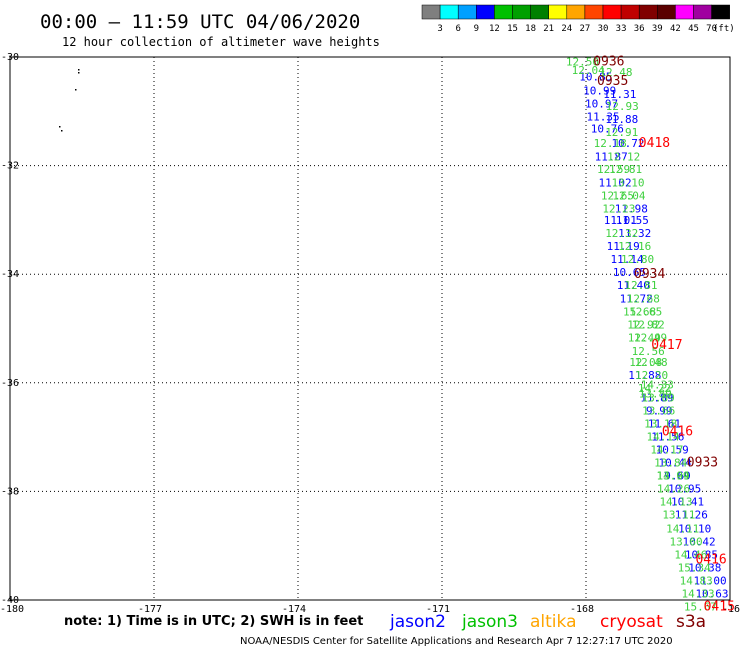  What do you see at coordinates (584, 29) in the screenshot?
I see `color-scale-label: 27` at bounding box center [584, 29].